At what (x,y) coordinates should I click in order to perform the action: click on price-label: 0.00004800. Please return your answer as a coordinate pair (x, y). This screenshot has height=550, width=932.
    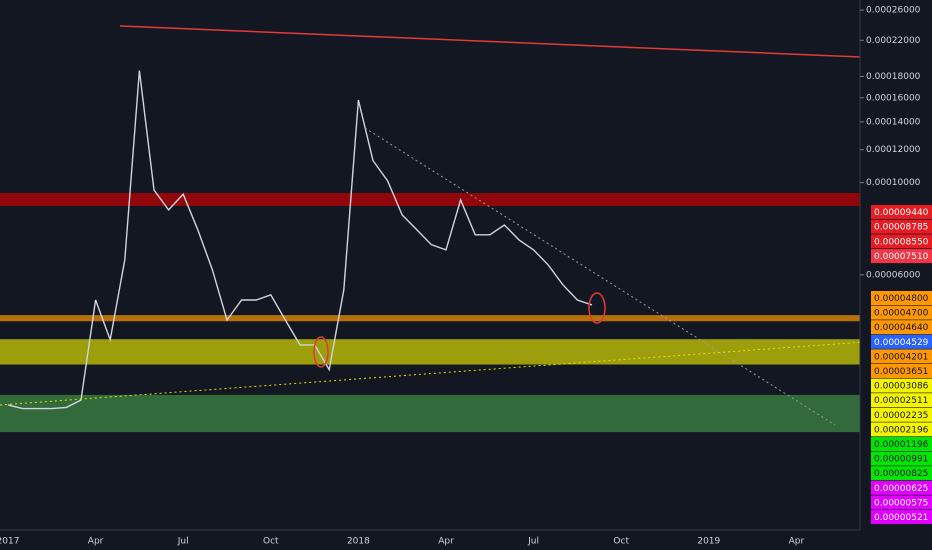
    Looking at the image, I should click on (901, 299).